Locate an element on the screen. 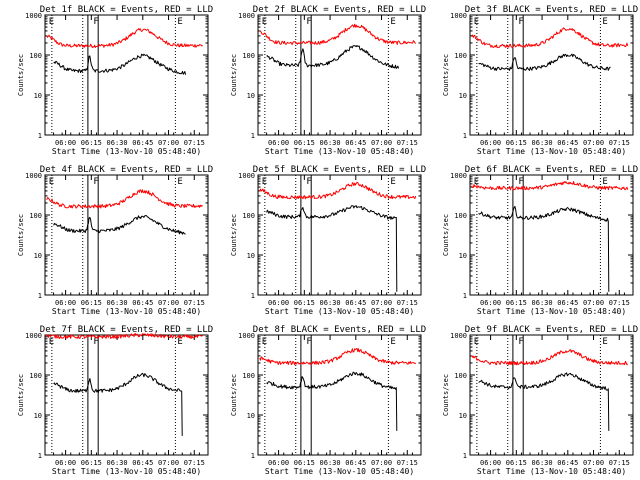 This screenshot has height=480, width=640. panel-title: Det 3f BLACK = Events, RED = LLD is located at coordinates (551, 10).